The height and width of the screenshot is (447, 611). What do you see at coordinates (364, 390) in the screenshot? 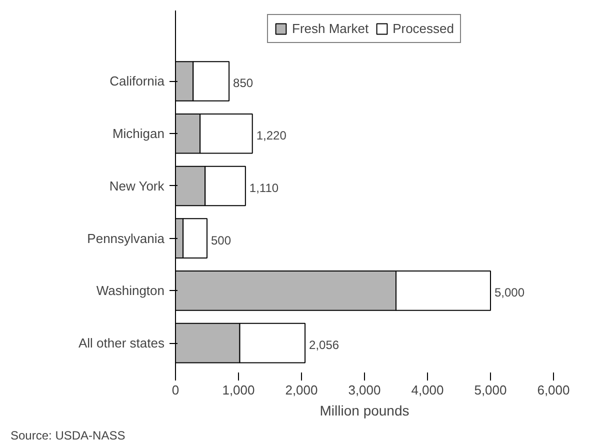
I see `x-tick-label: 3,000` at bounding box center [364, 390].